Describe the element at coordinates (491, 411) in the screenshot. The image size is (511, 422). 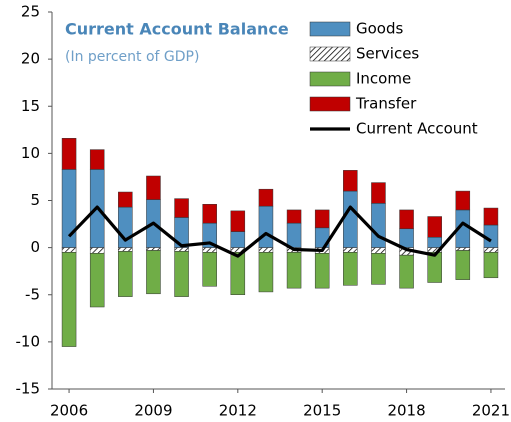
I see `x-tick-label: 2021` at that location.